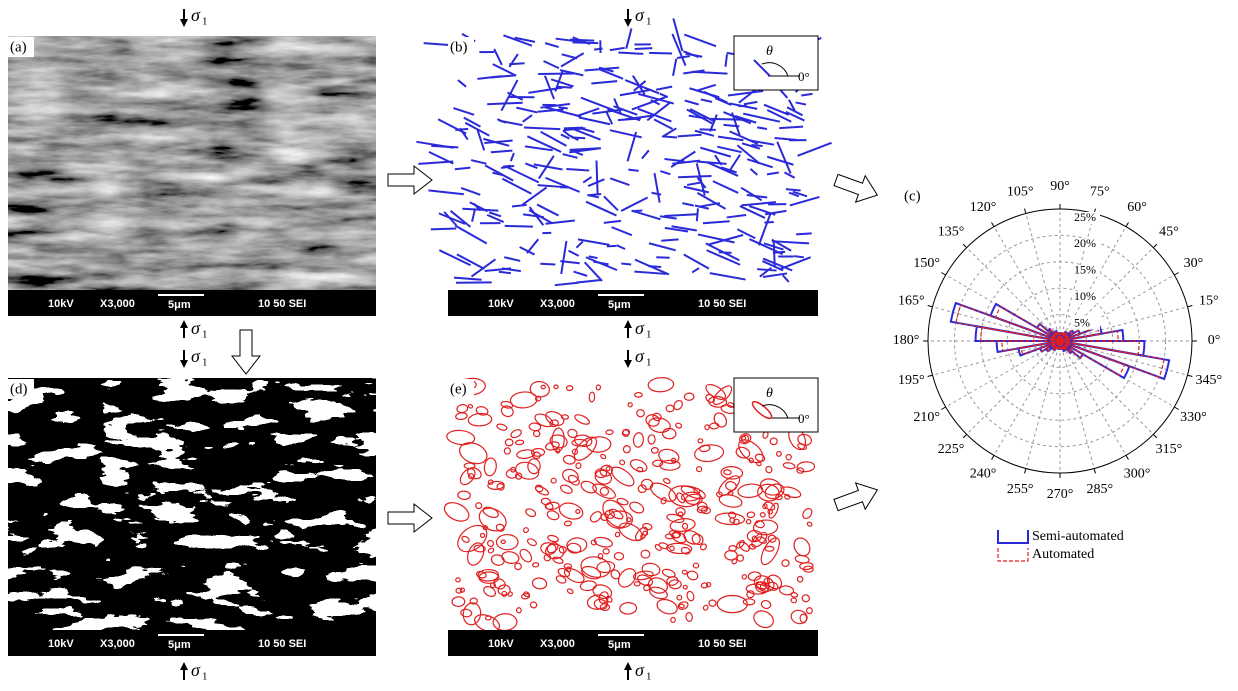 This screenshot has width=1238, height=691. I want to click on panel-label: (d), so click(19, 389).